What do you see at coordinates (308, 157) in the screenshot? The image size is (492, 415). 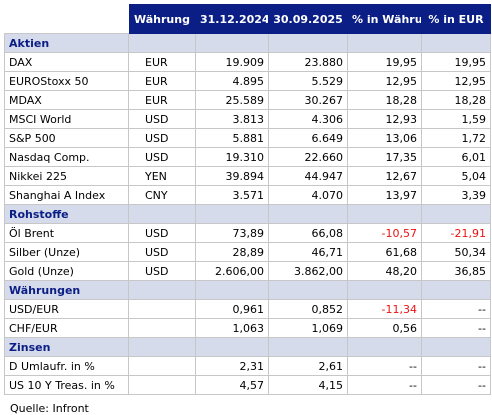 I see `row-value-end: 22.660` at bounding box center [308, 157].